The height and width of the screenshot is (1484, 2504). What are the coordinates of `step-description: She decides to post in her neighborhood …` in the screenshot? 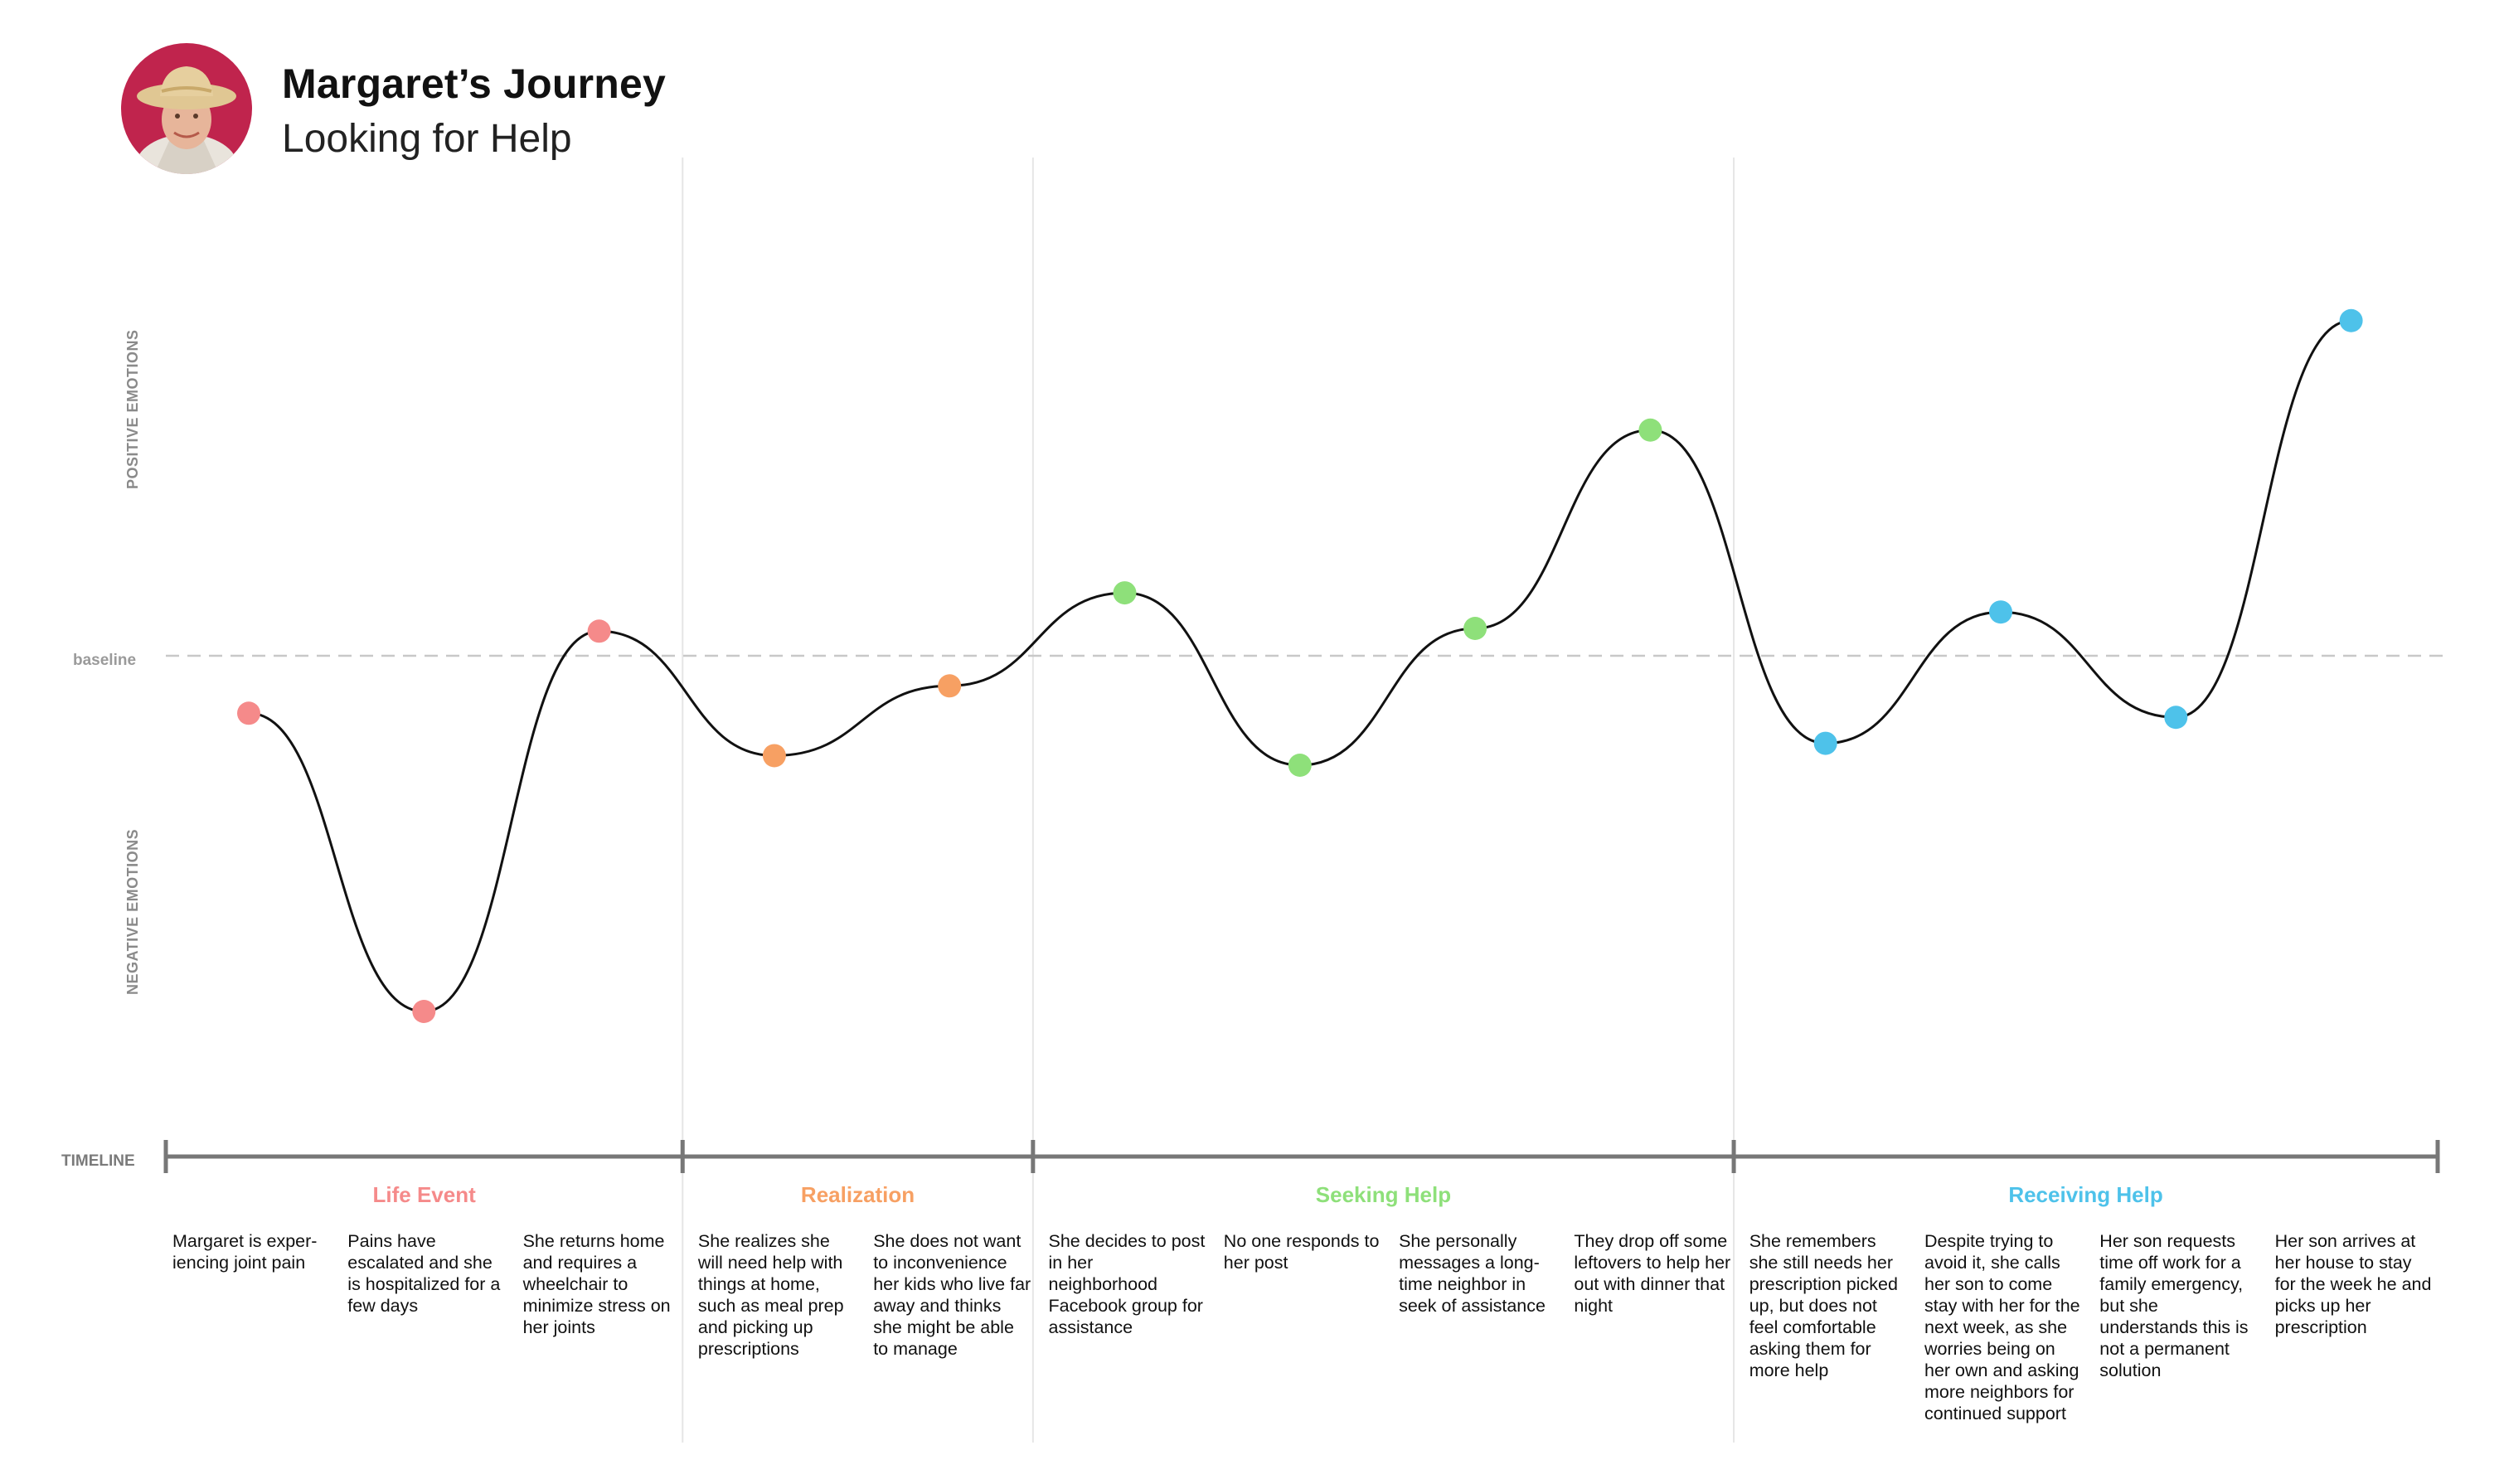 It's located at (1127, 1284).